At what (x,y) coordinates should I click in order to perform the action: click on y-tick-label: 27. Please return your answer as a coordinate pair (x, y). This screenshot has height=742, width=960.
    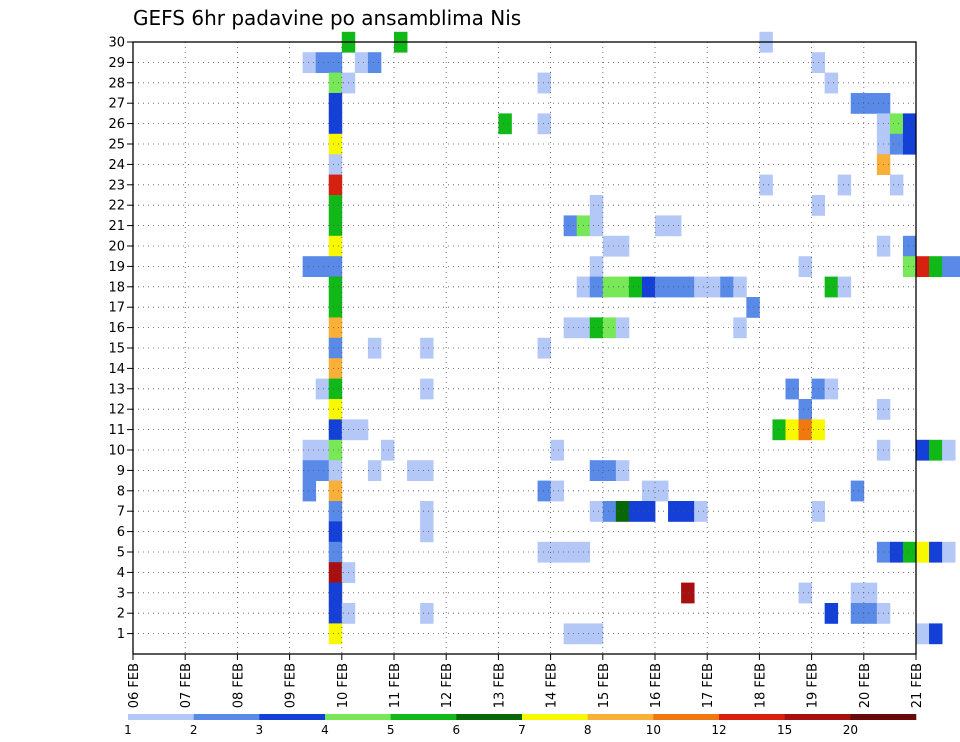
    Looking at the image, I should click on (116, 104).